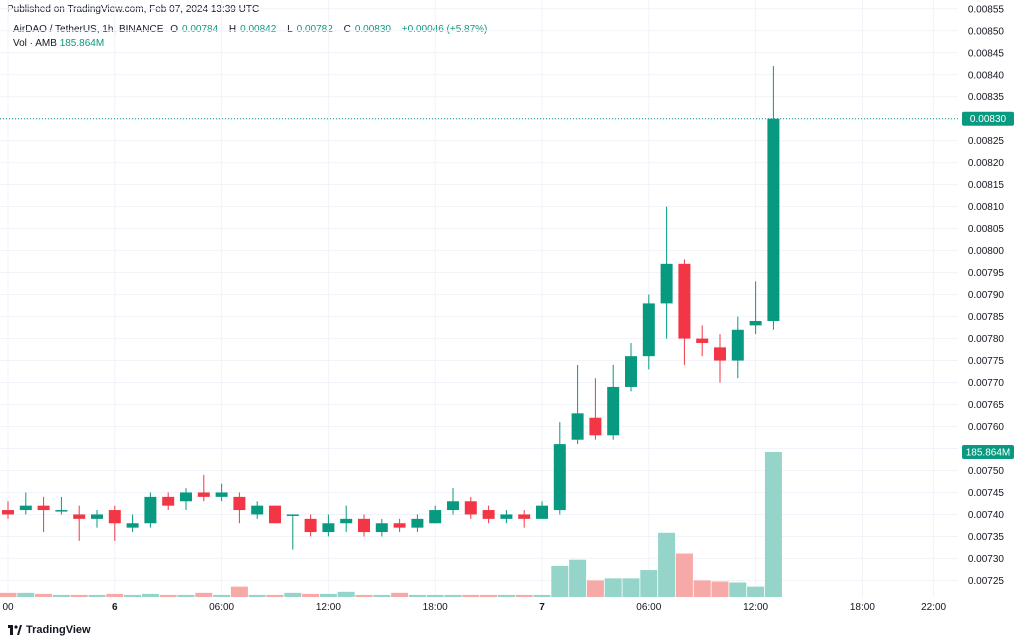 This screenshot has height=642, width=1024. Describe the element at coordinates (986, 317) in the screenshot. I see `y-tick-label: 0.00785` at that location.